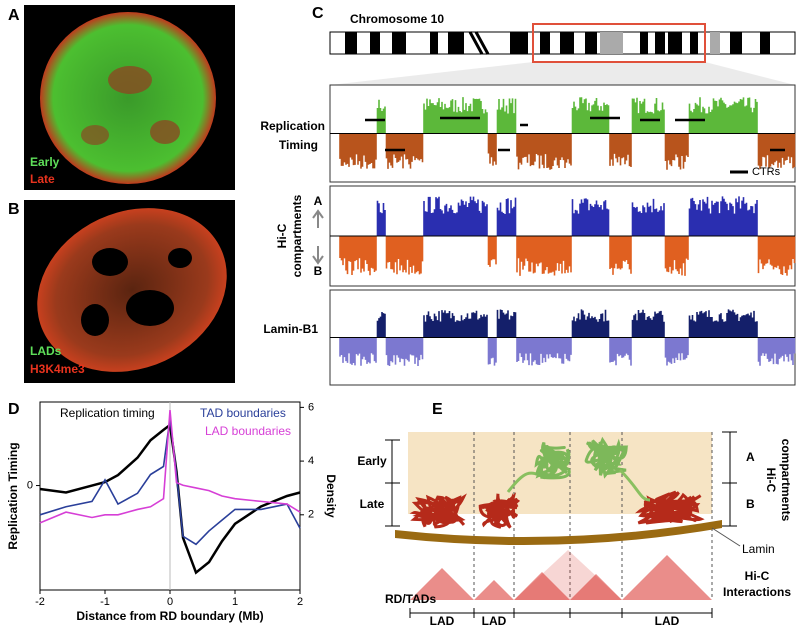 The height and width of the screenshot is (634, 800). Describe the element at coordinates (318, 237) in the screenshot. I see `arrow` at that location.